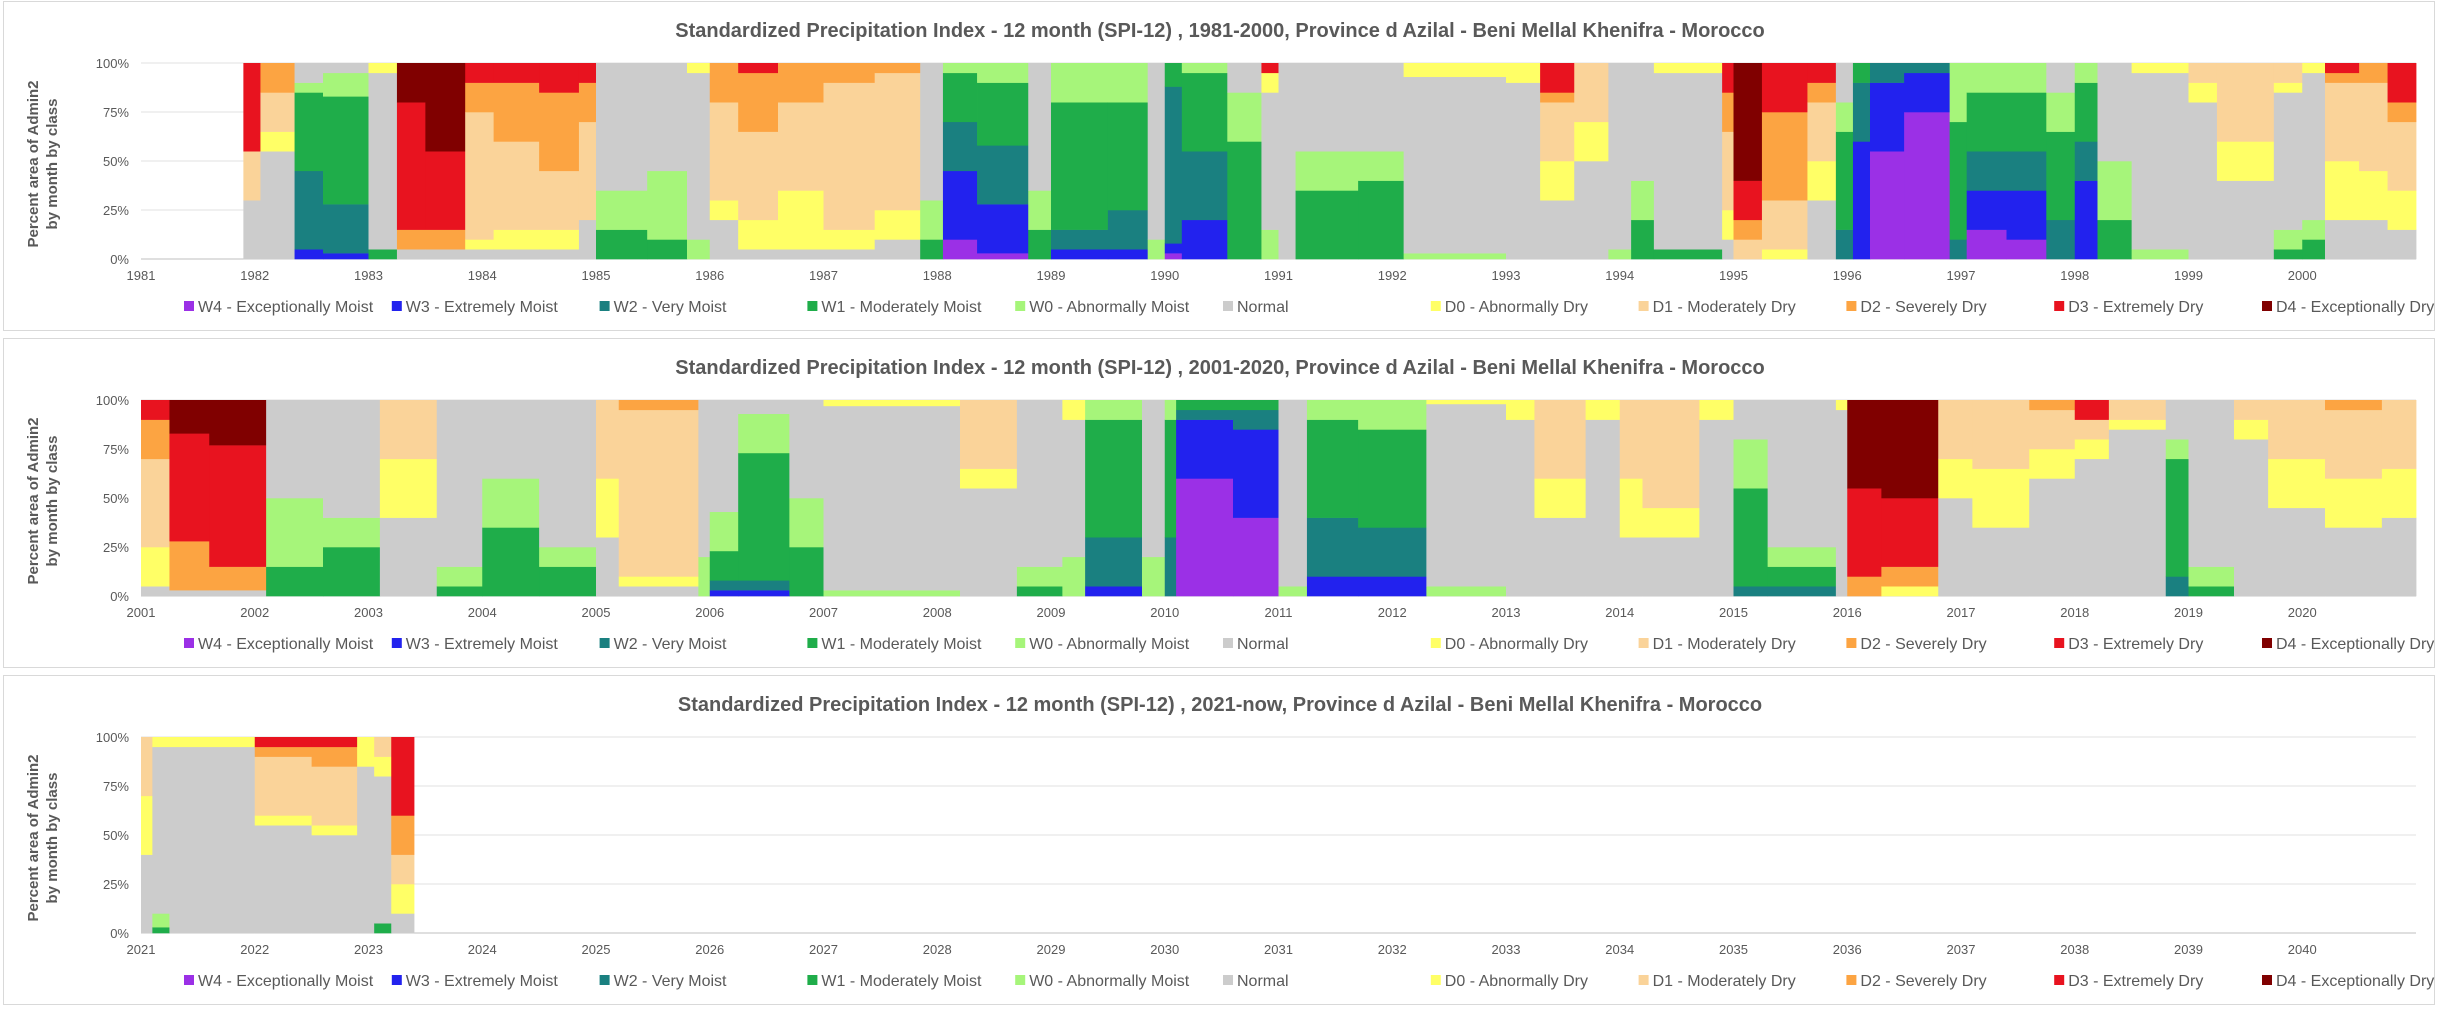 Image resolution: width=2439 pixels, height=1012 pixels. Describe the element at coordinates (1861, 200) in the screenshot. I see `bar-w3` at that location.